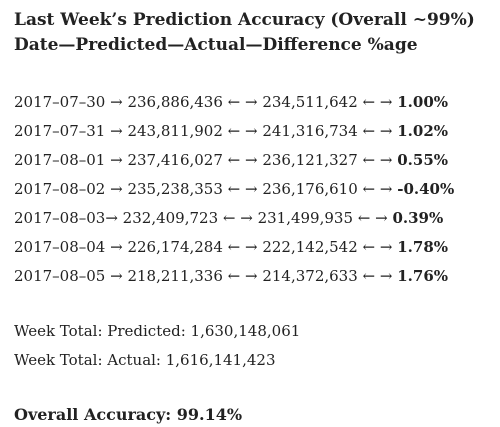  I want to click on difference-value: 1.00%, so click(423, 102).